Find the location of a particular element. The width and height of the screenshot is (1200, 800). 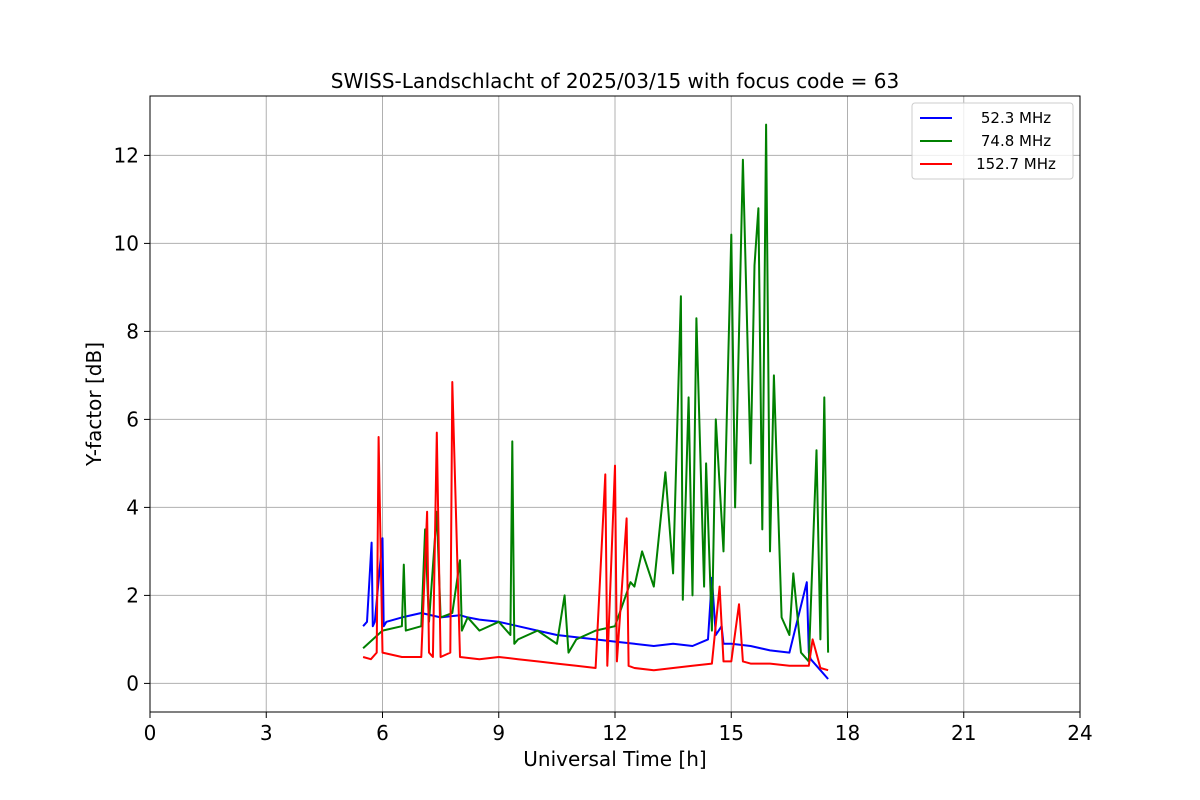

legend-label: 52.3 MHz is located at coordinates (1016, 118).